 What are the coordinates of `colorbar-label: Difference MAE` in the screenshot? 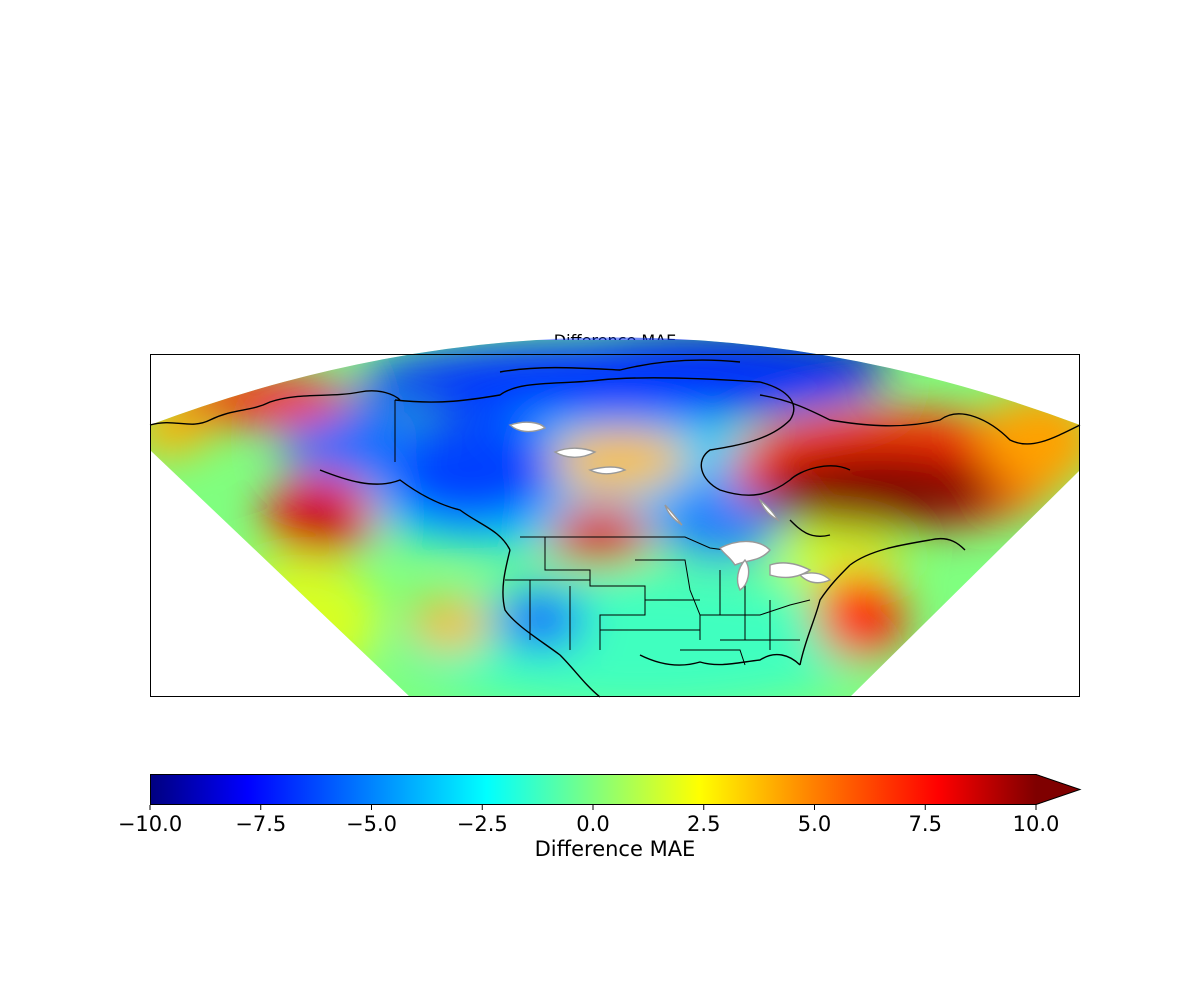 It's located at (615, 849).